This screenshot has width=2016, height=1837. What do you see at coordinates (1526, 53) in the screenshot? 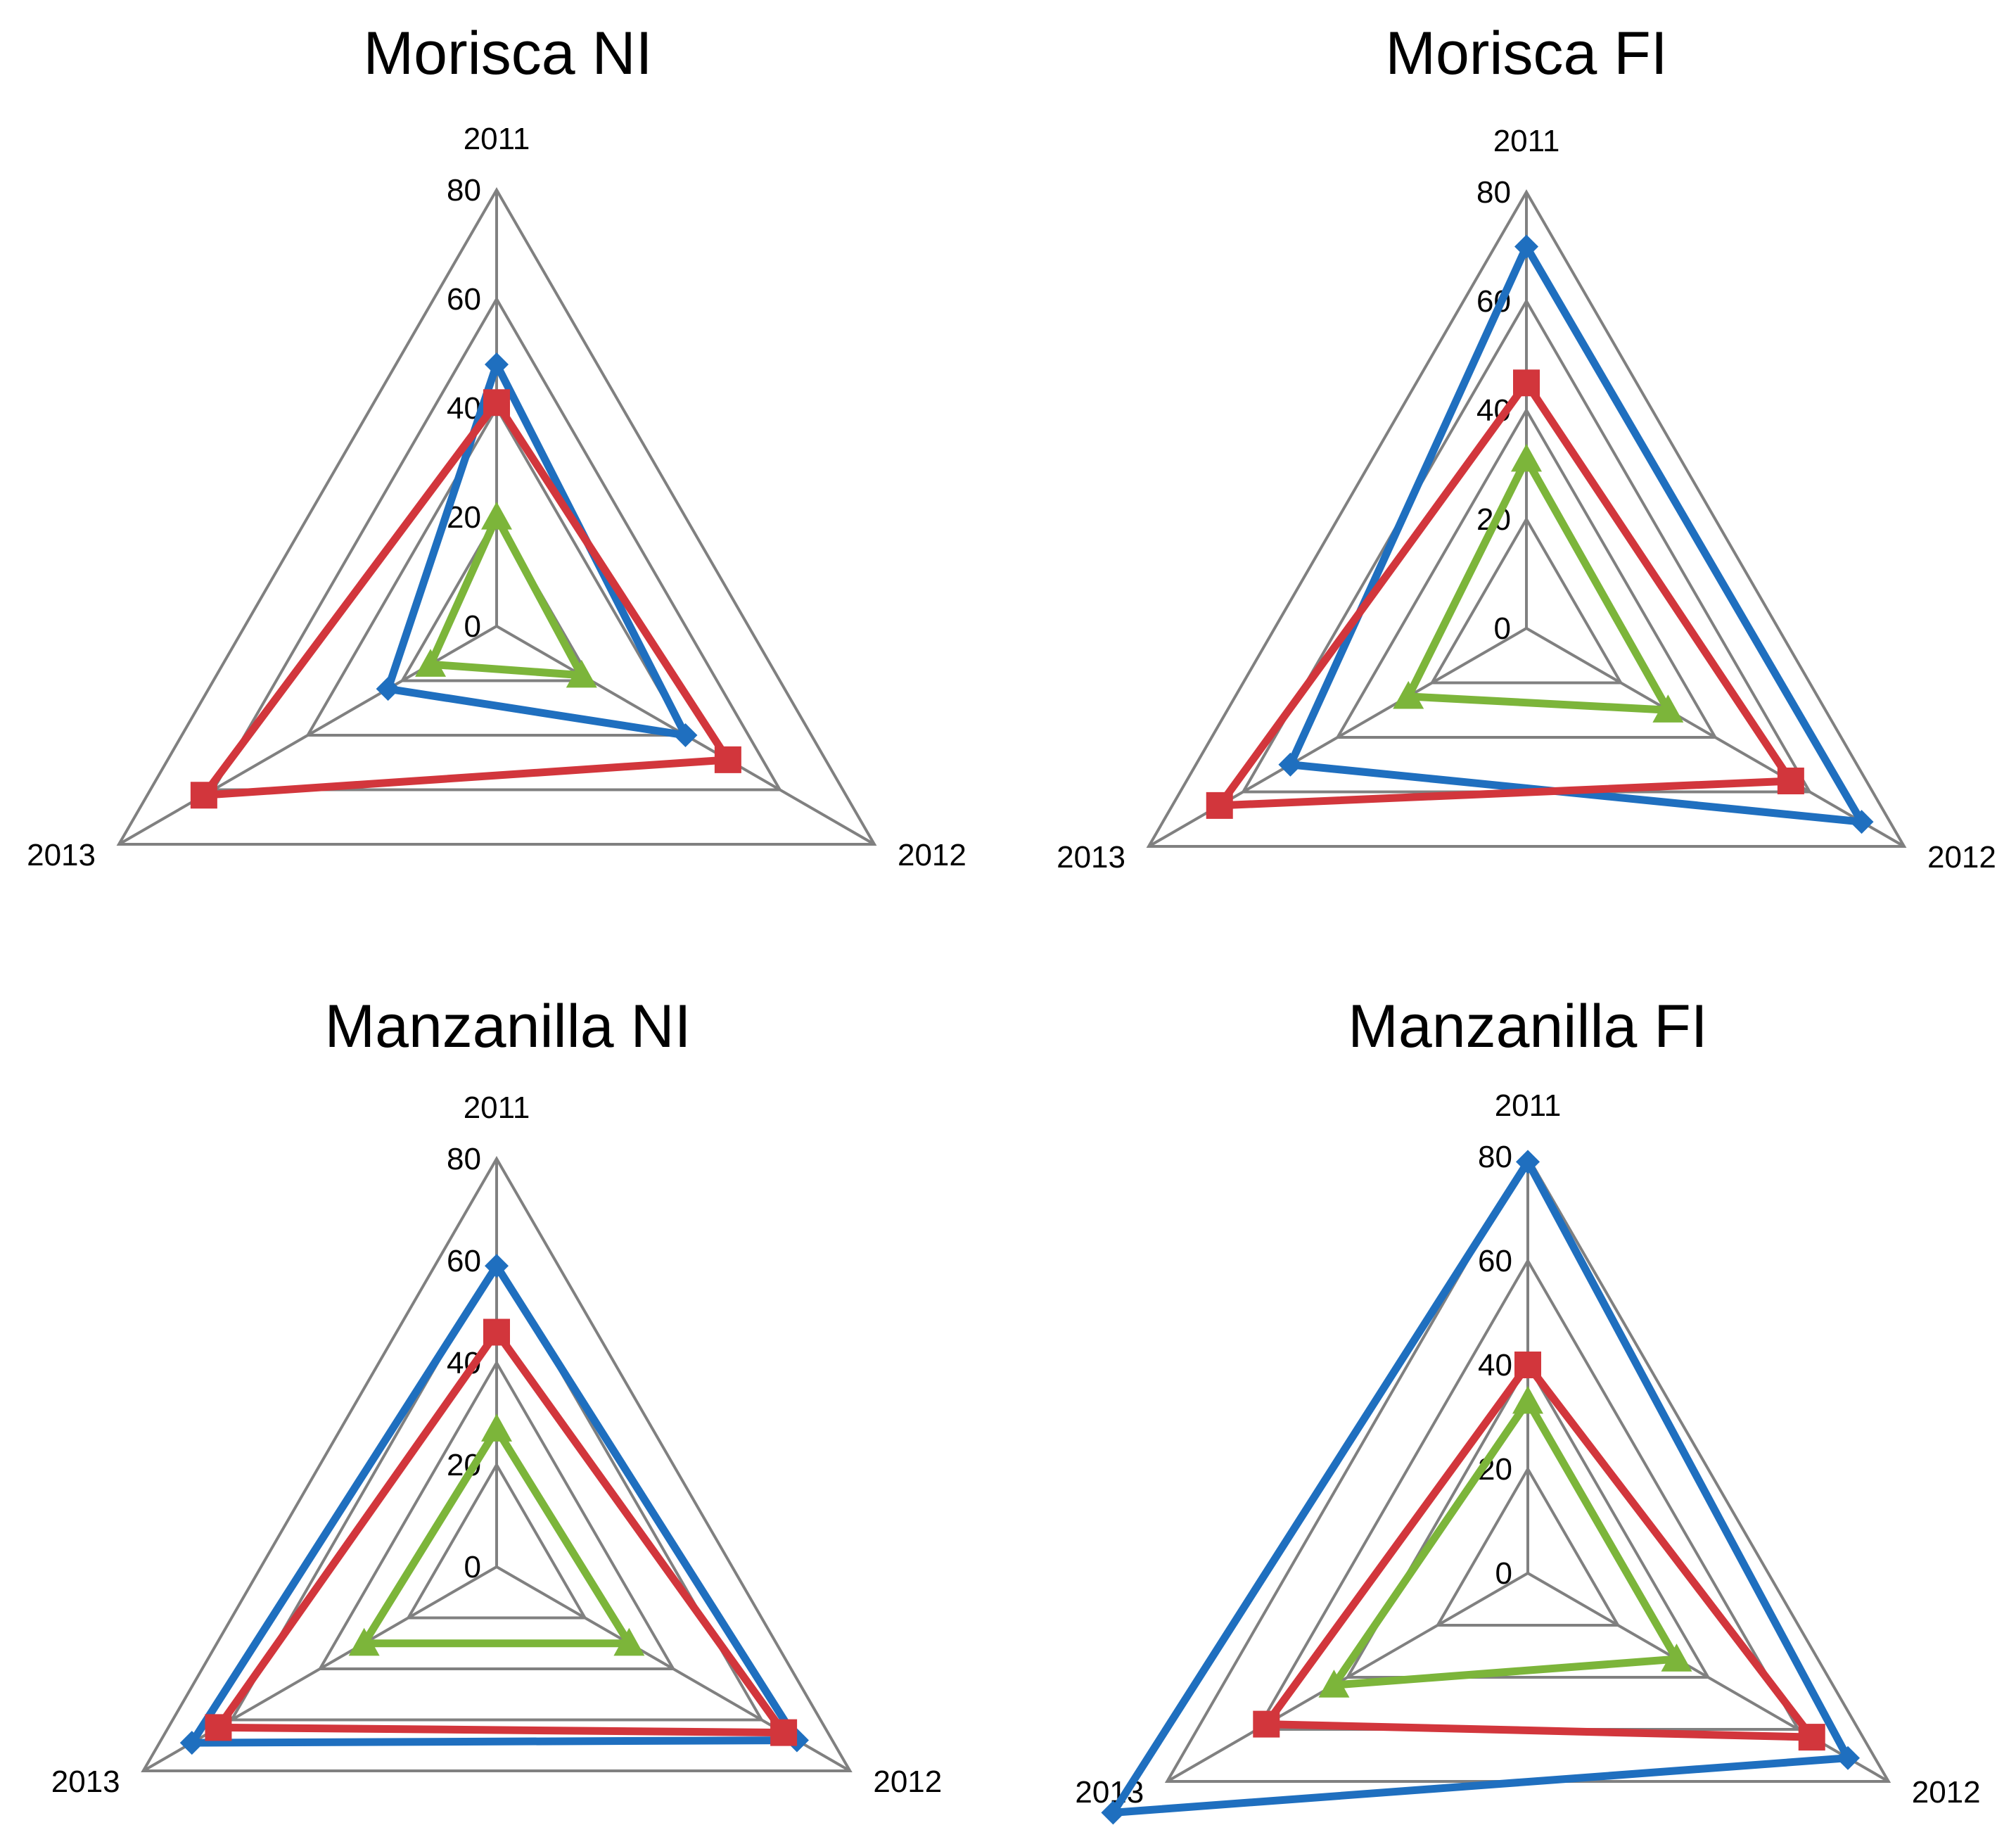
I see `chart-title: Morisca FI` at bounding box center [1526, 53].